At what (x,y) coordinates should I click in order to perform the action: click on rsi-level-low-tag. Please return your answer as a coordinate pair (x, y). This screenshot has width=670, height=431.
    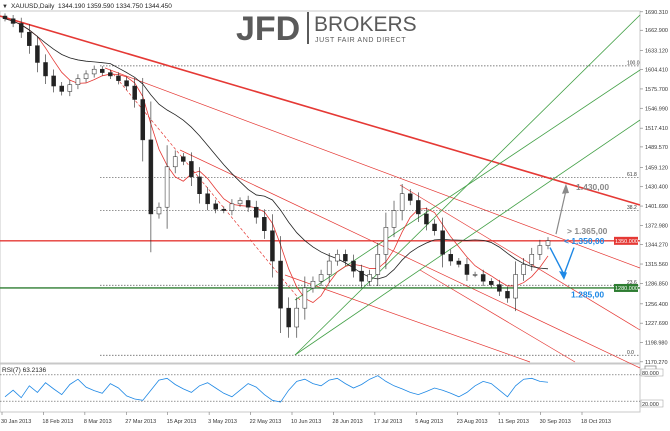
    Looking at the image, I should click on (652, 403).